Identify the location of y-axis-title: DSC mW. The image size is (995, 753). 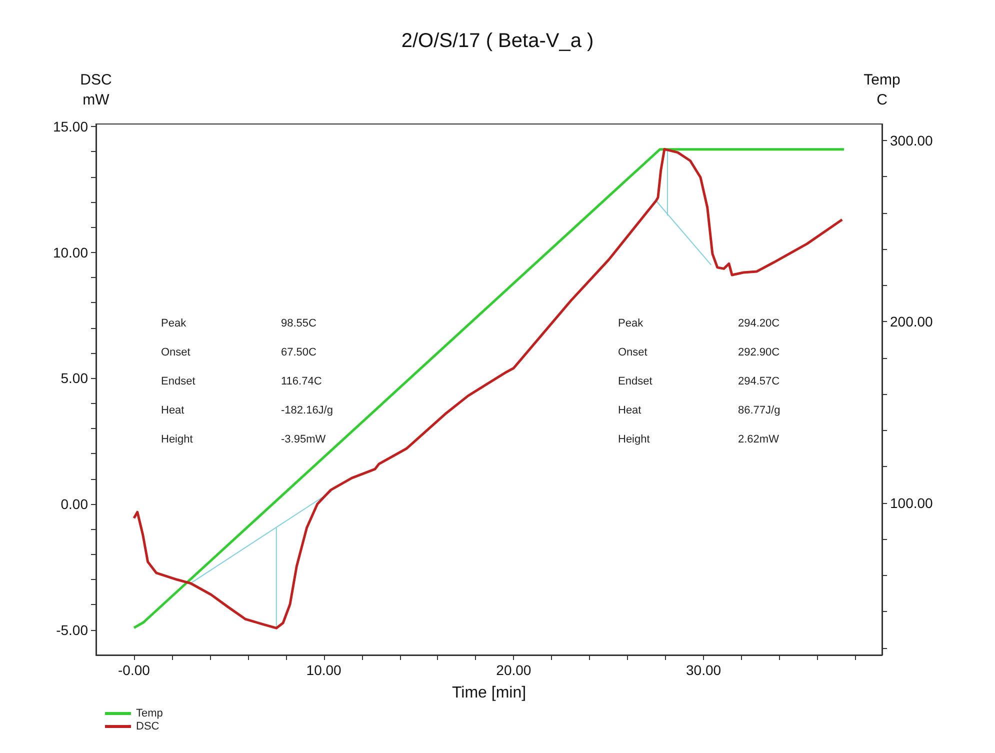
(96, 90).